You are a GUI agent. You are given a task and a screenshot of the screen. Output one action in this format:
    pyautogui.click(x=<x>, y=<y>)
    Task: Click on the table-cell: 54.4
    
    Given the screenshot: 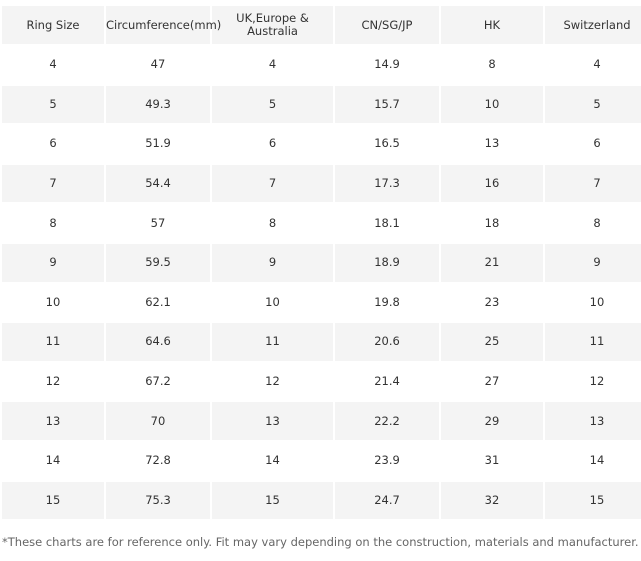 What is the action you would take?
    pyautogui.click(x=158, y=183)
    